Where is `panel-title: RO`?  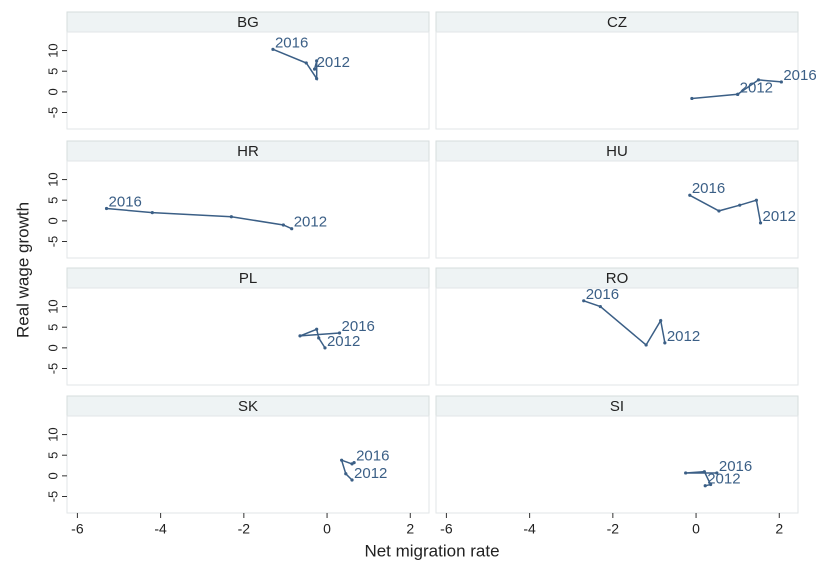
panel-title: RO is located at coordinates (617, 278).